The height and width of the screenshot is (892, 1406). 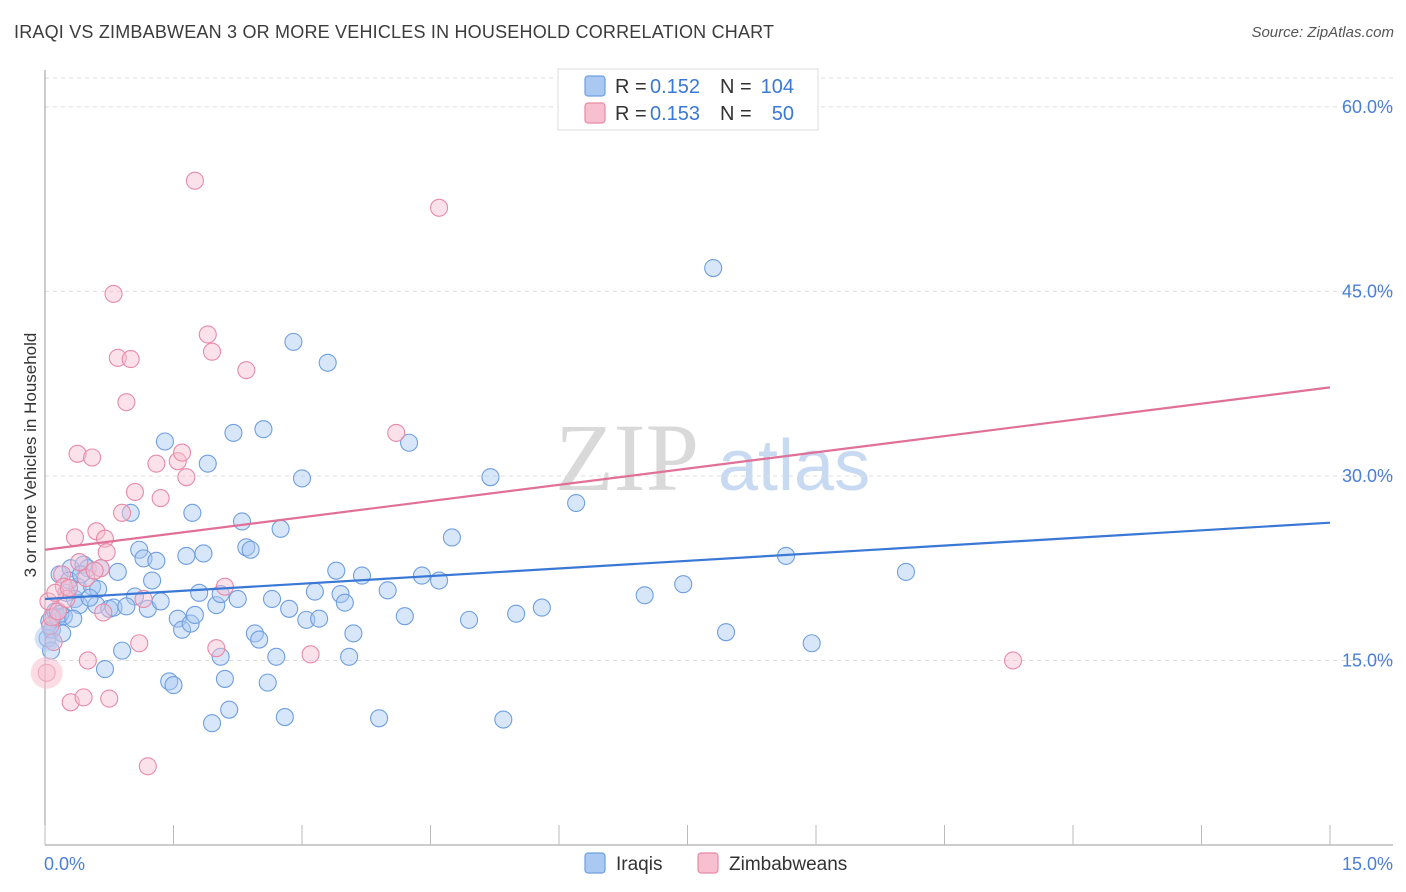 What do you see at coordinates (736, 87) in the screenshot?
I see `legend-n-label-iraqis: N =` at bounding box center [736, 87].